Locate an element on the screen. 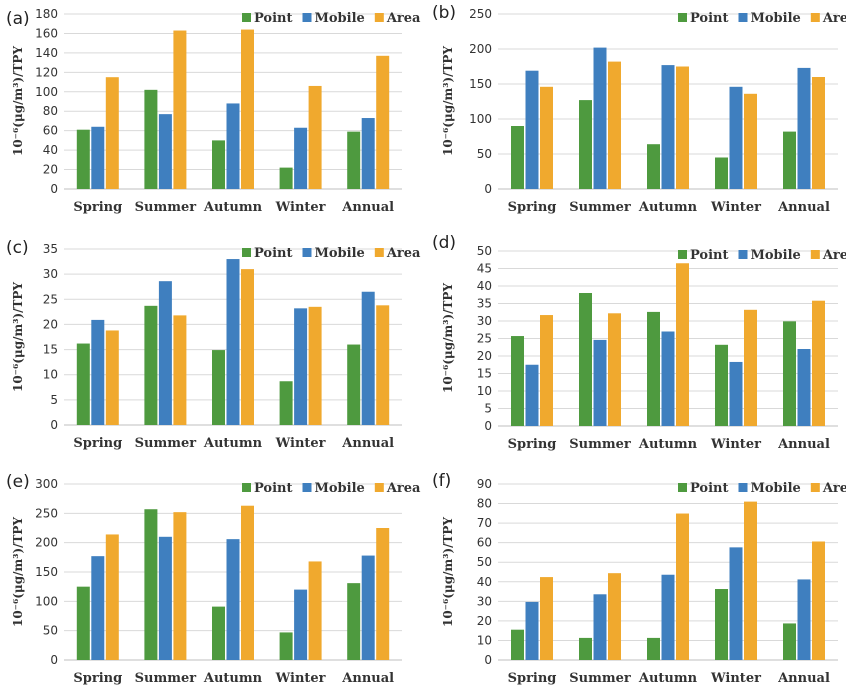 This screenshot has width=846, height=691. y-tick-label: 160 is located at coordinates (46, 33).